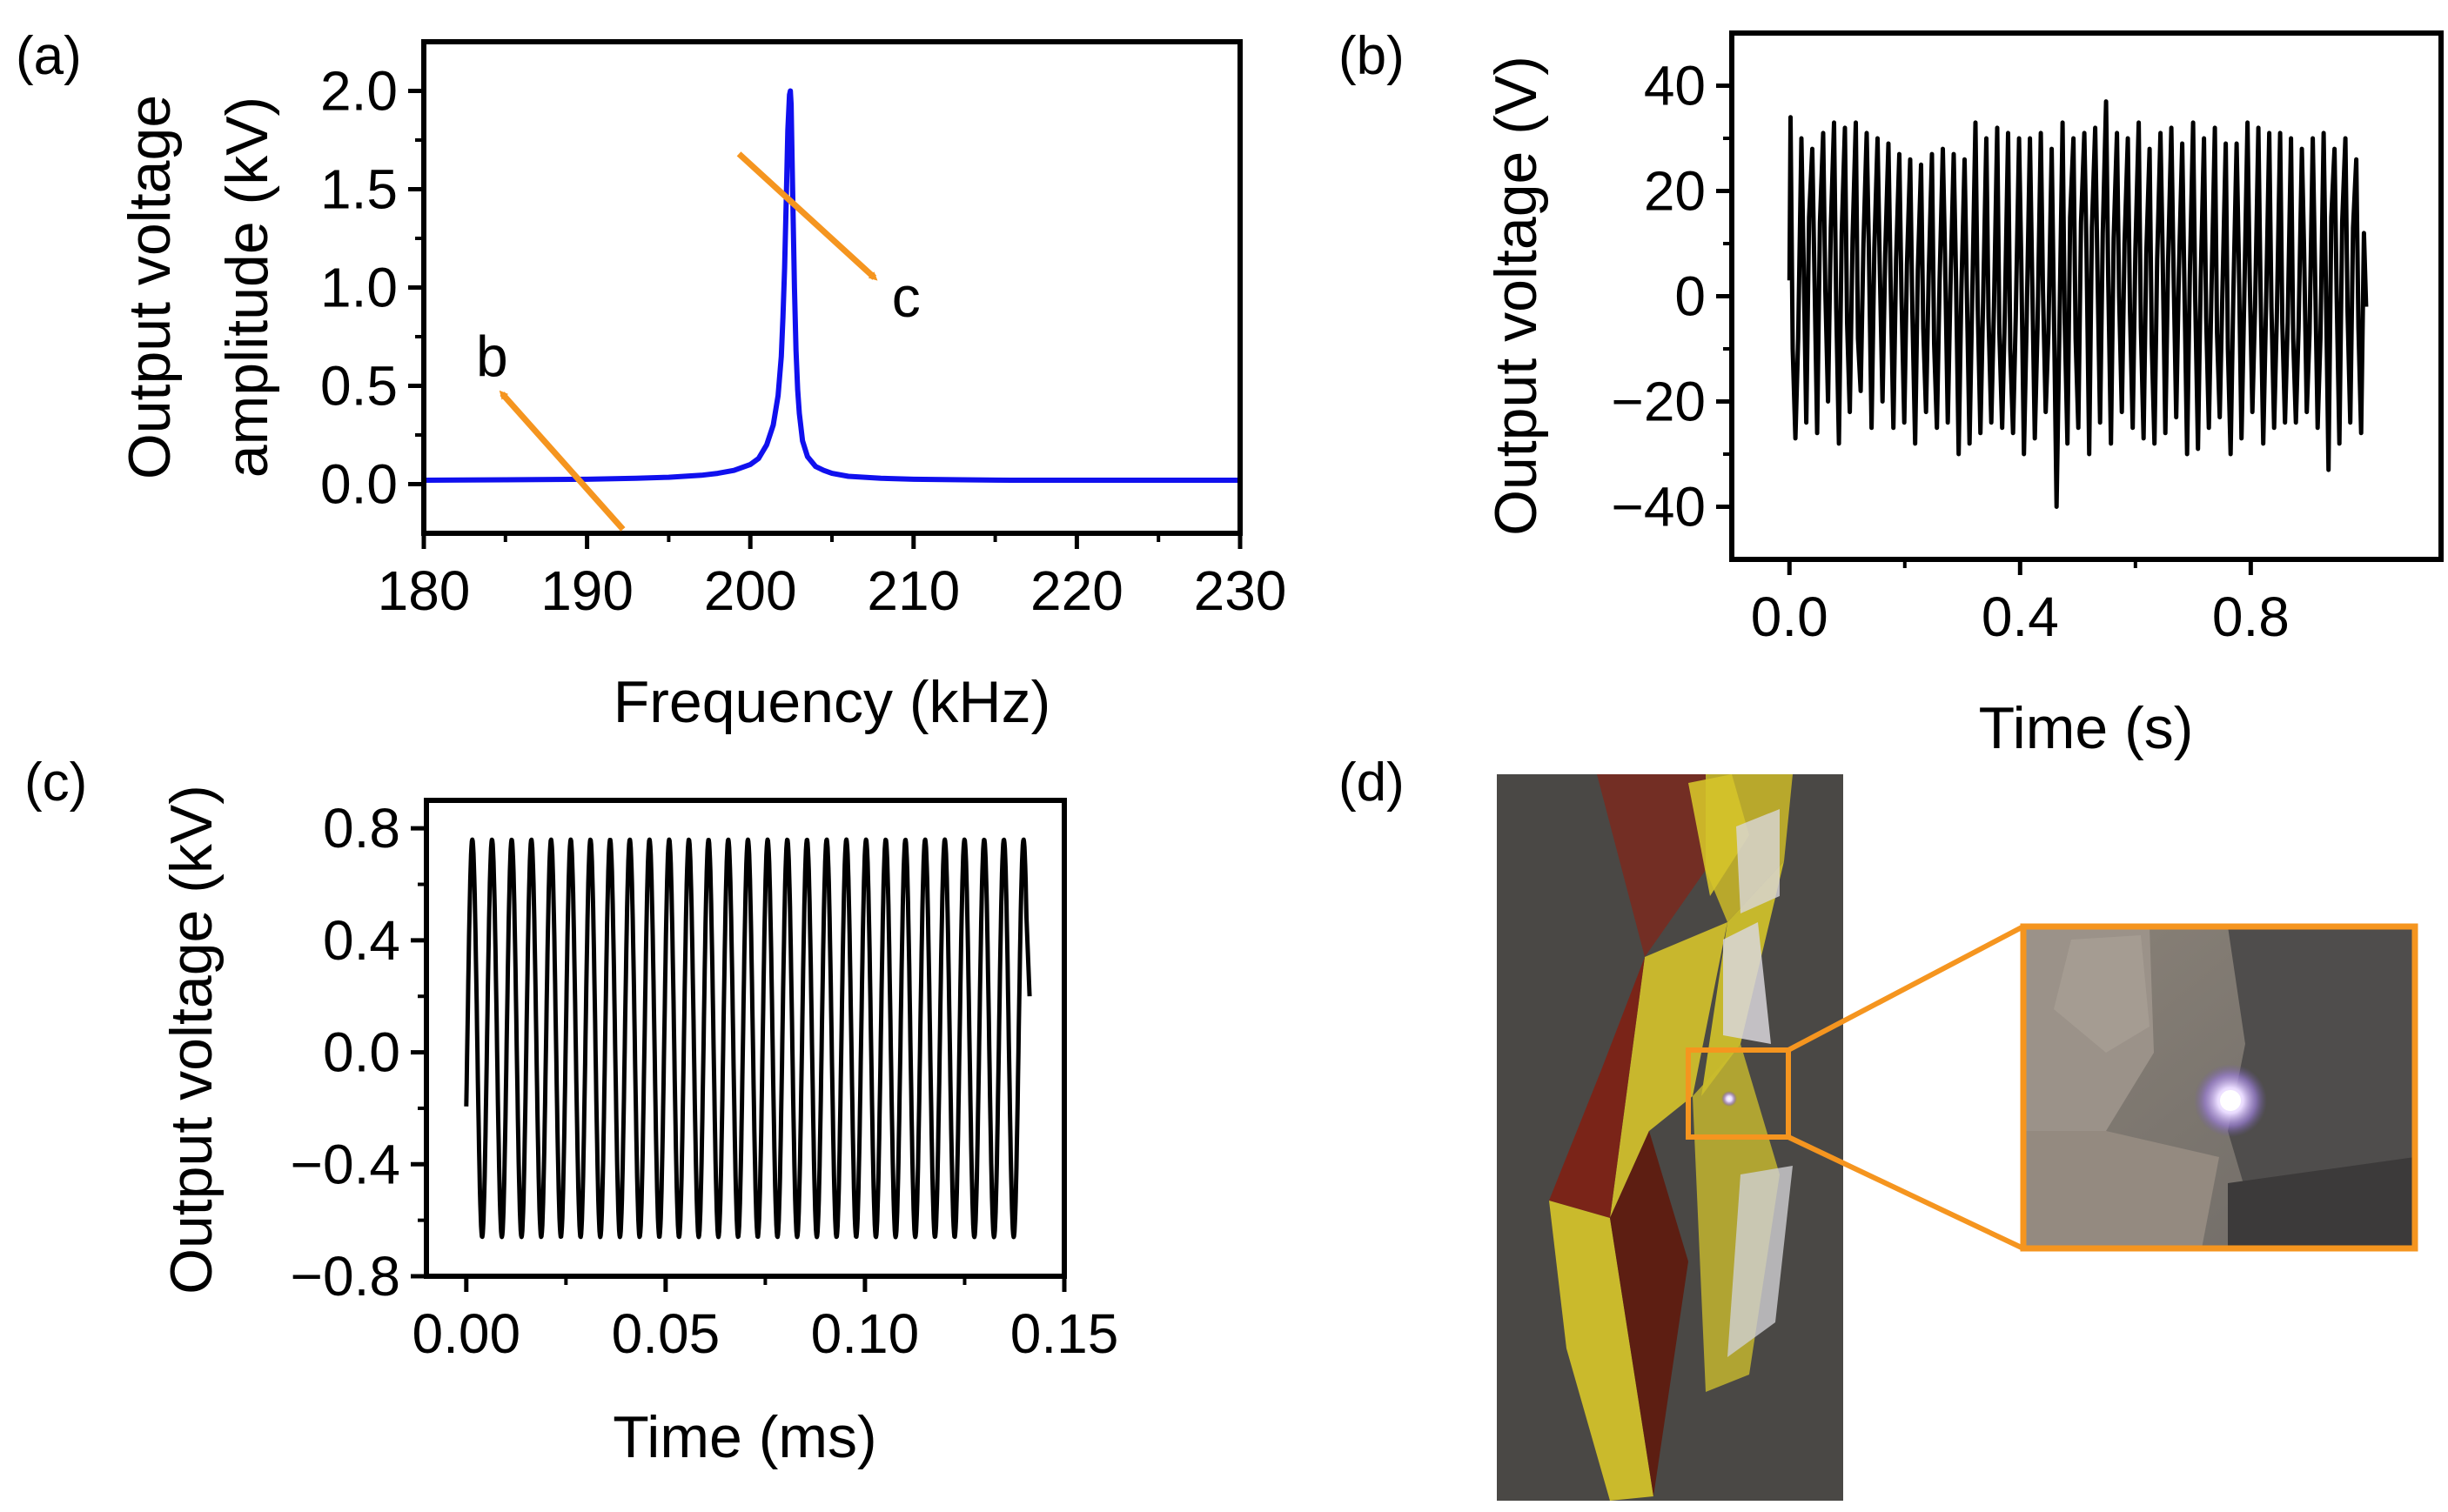  I want to click on panel-b-plot-area, so click(2078, 304).